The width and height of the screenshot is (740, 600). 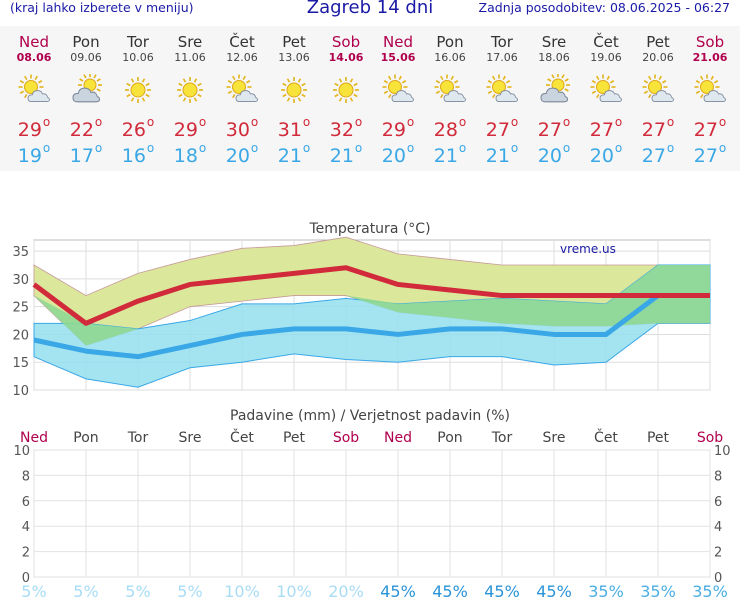 I want to click on temp-max-value: 26, so click(x=133, y=130).